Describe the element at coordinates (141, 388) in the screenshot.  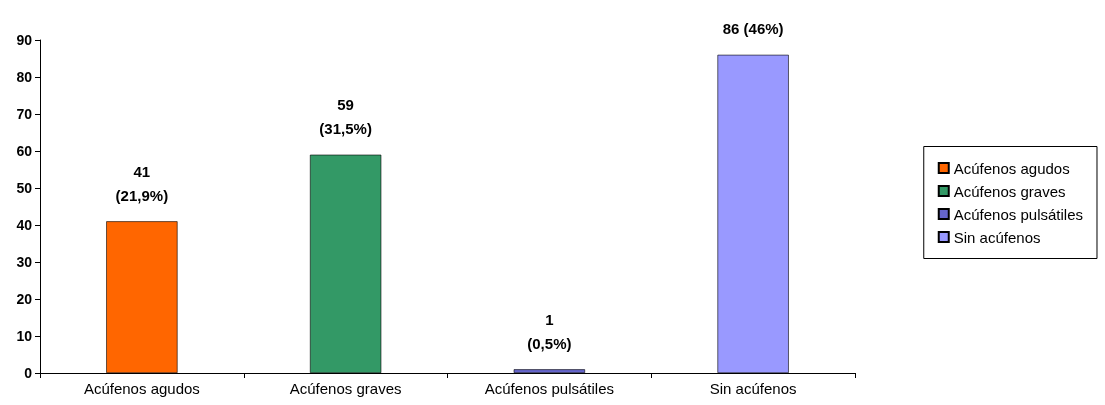
I see `x-tick-label: Acúfenos agudos` at that location.